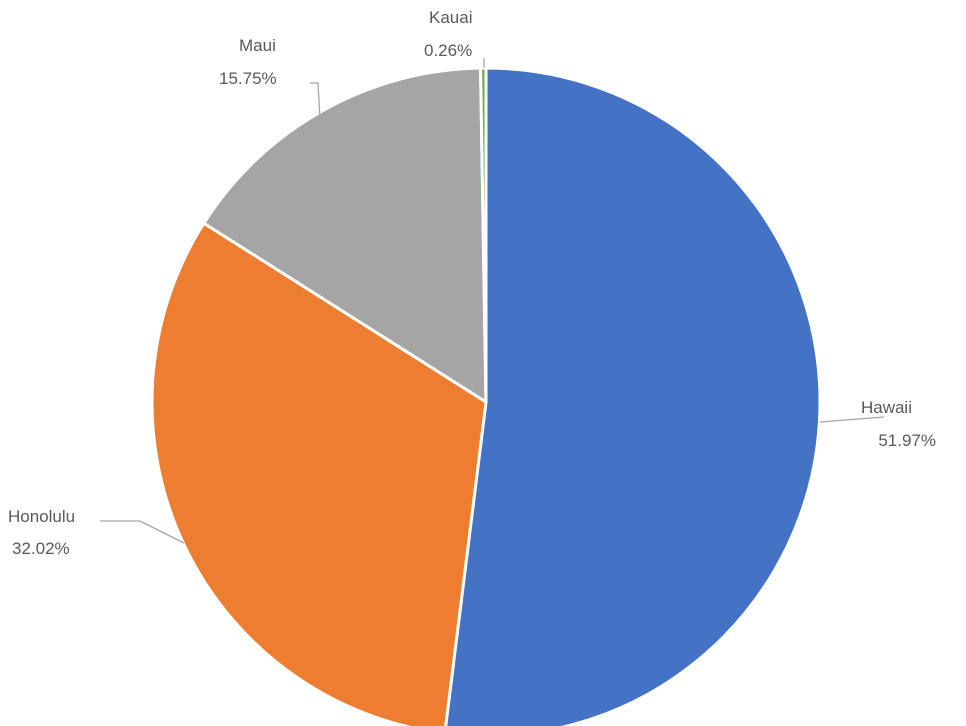  I want to click on leader-line-maui, so click(315, 101).